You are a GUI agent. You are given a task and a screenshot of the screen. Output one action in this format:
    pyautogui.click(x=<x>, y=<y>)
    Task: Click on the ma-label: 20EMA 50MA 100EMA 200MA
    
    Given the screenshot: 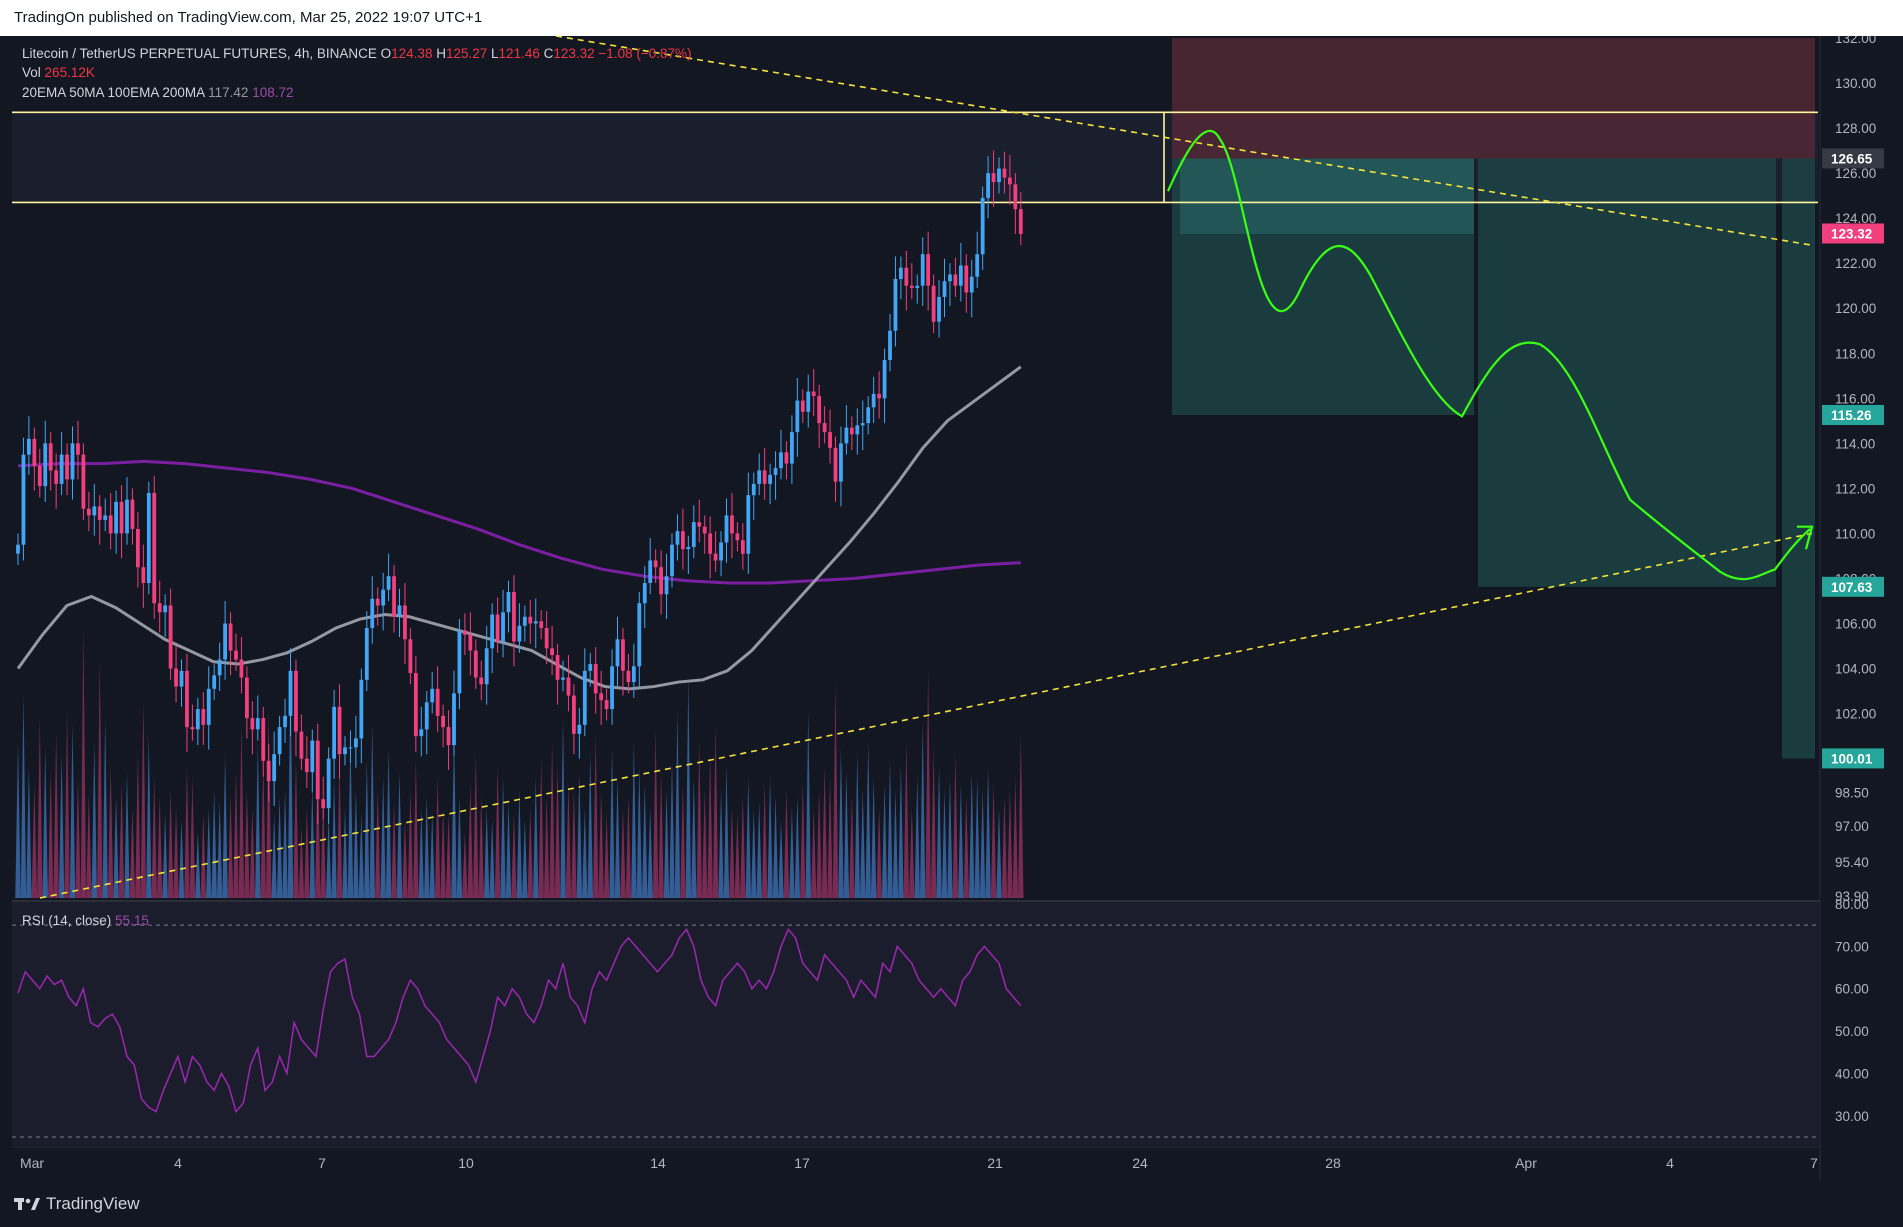 What is the action you would take?
    pyautogui.click(x=113, y=92)
    